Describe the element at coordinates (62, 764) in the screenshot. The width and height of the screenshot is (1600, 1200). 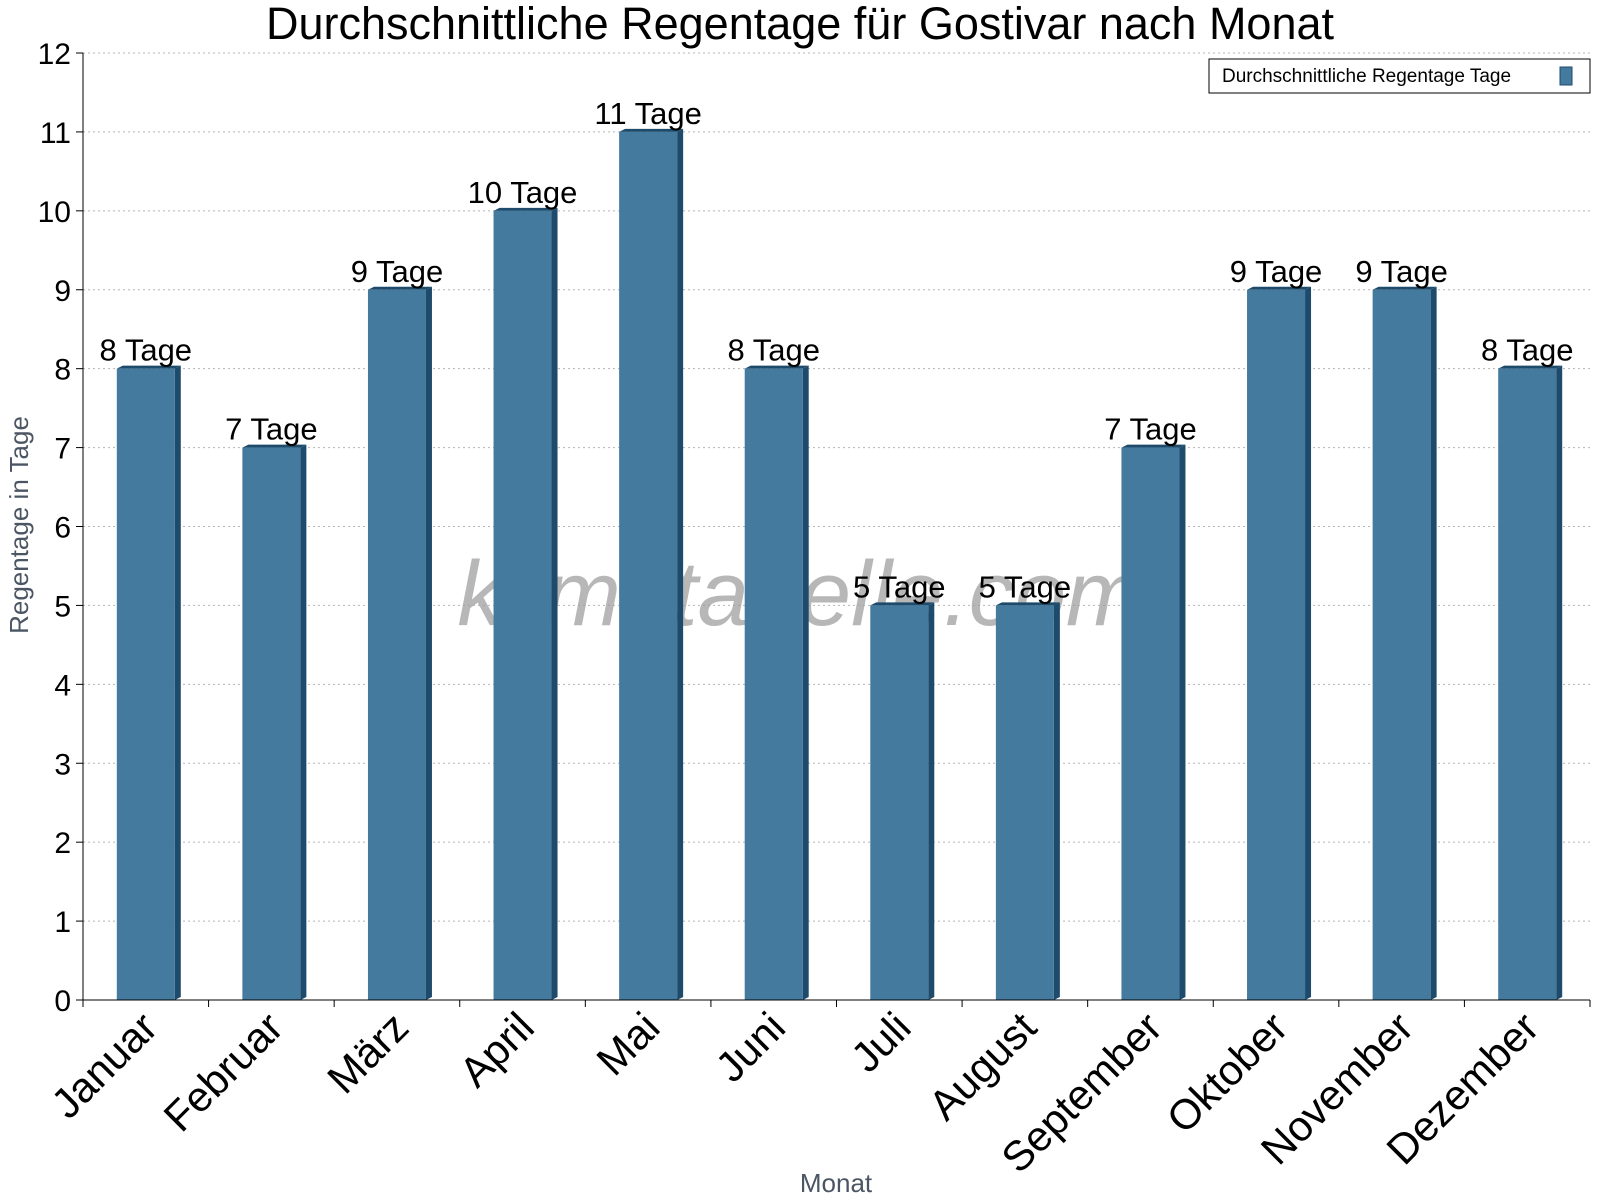
I see `y-tick-label: 3` at that location.